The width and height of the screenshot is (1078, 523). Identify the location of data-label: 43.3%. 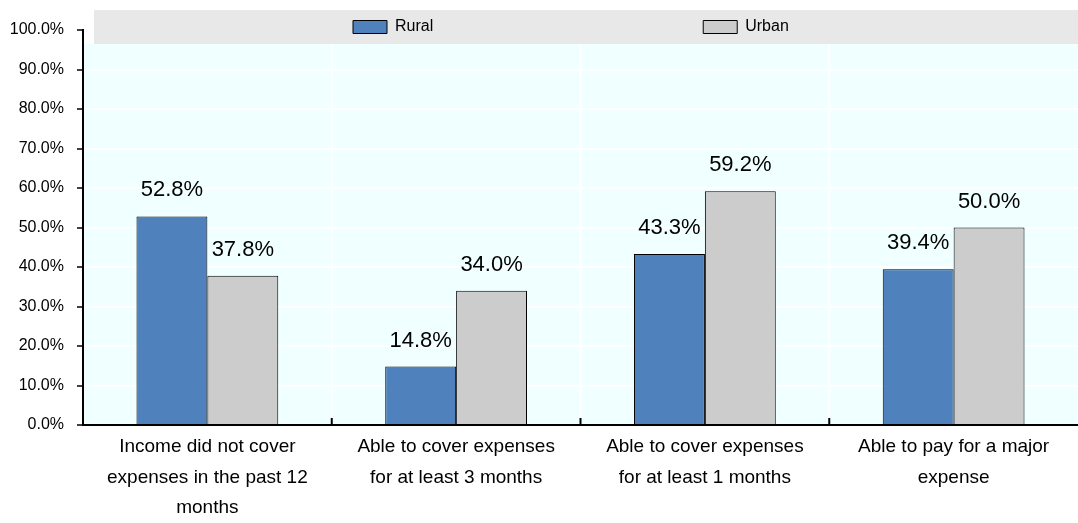
(669, 226).